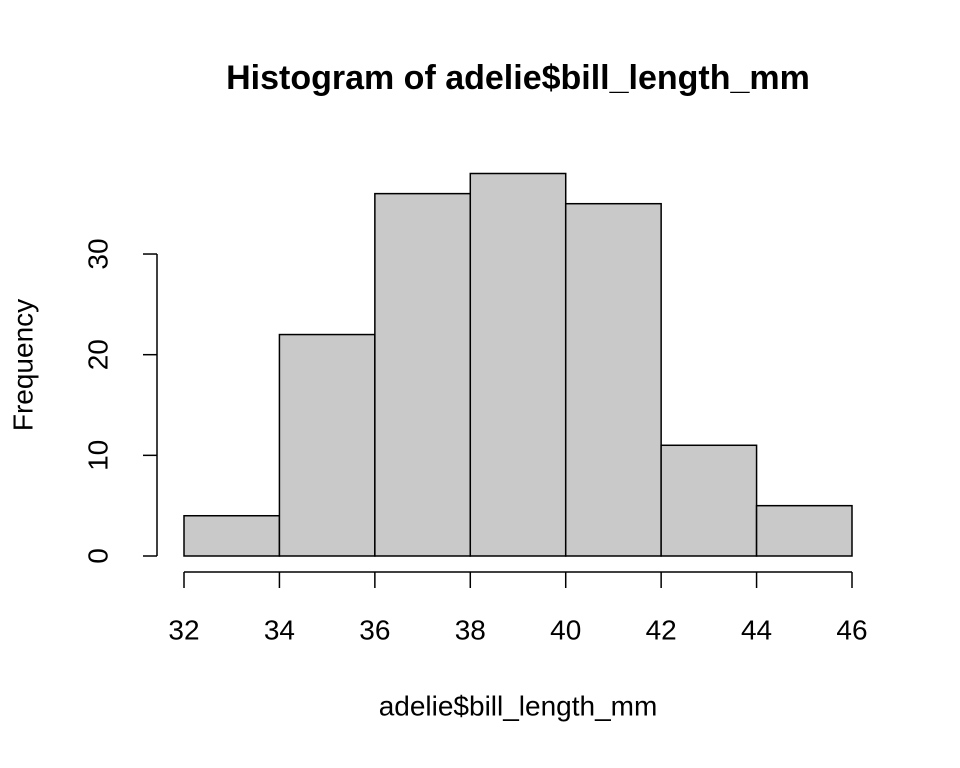  Describe the element at coordinates (97, 455) in the screenshot. I see `y-tick-label: 10` at that location.